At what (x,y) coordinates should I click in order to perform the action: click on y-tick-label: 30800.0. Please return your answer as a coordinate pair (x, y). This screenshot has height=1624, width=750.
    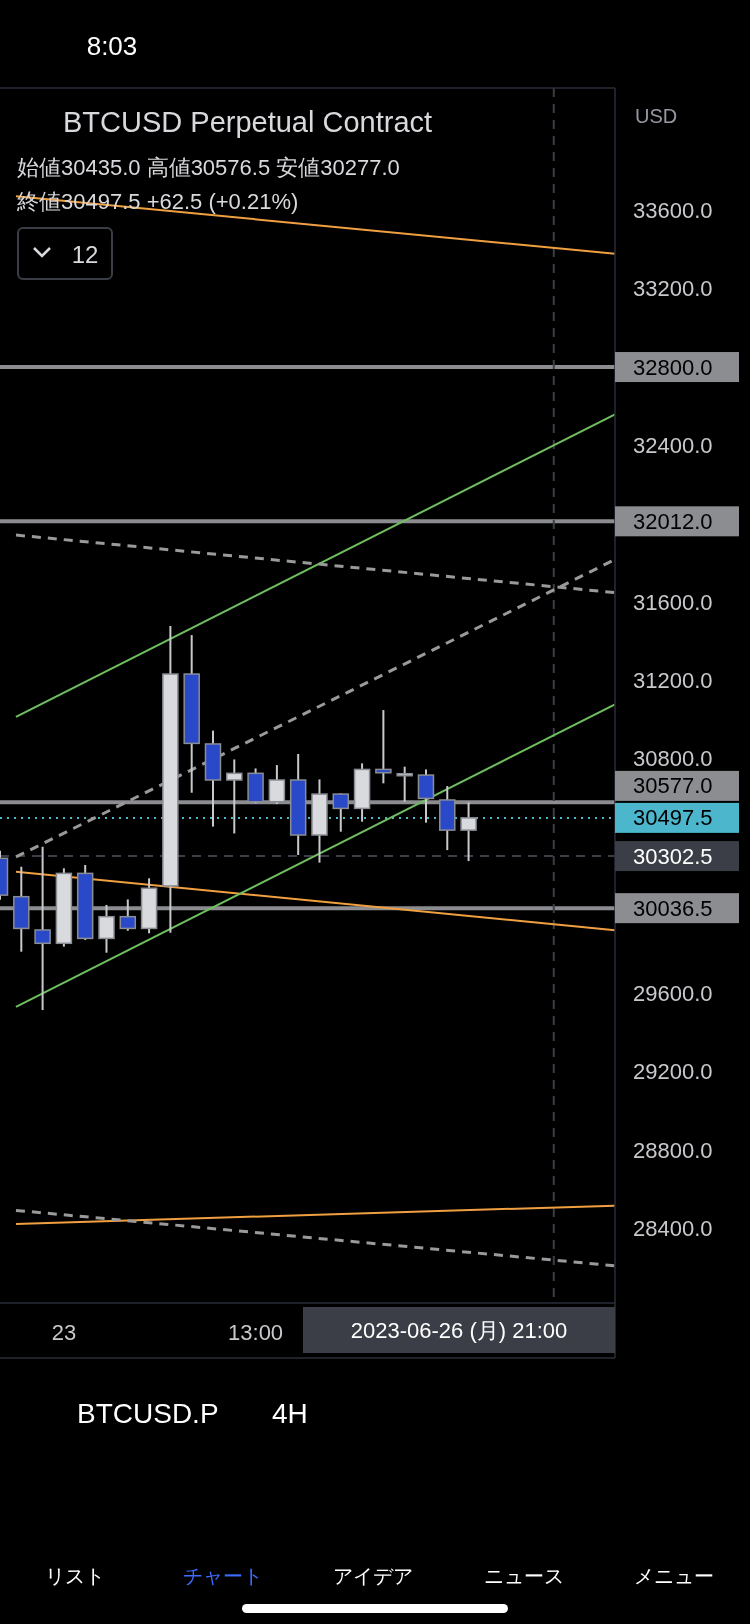
    Looking at the image, I should click on (673, 759).